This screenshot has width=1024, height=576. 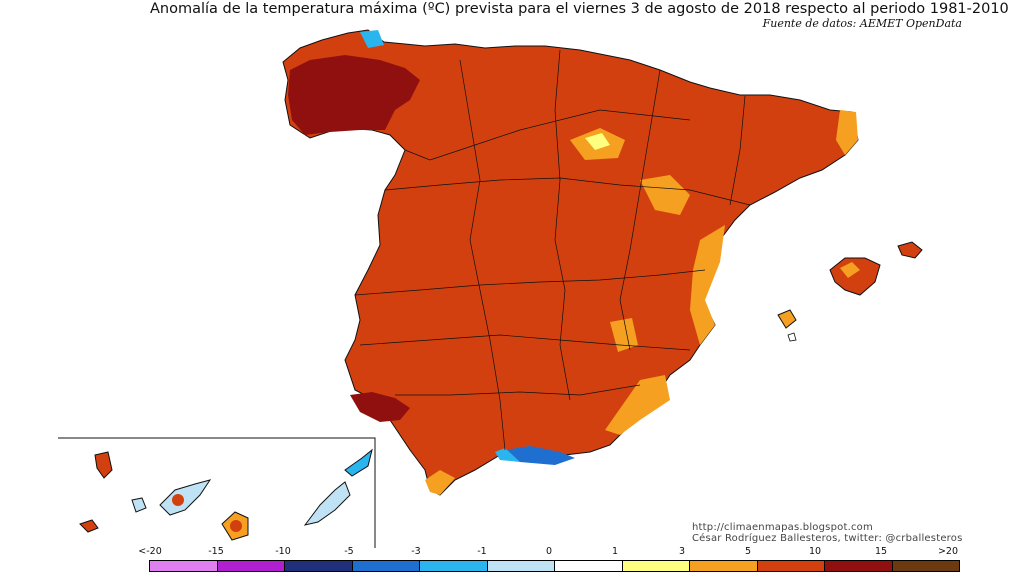 What do you see at coordinates (103, 465) in the screenshot?
I see `la-palma` at bounding box center [103, 465].